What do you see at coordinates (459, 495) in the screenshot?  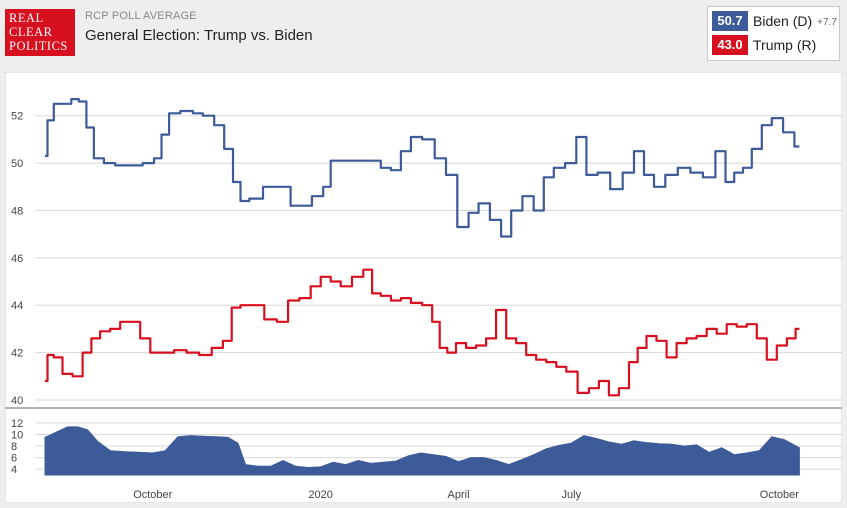 I see `x-tick-april-2: April` at bounding box center [459, 495].